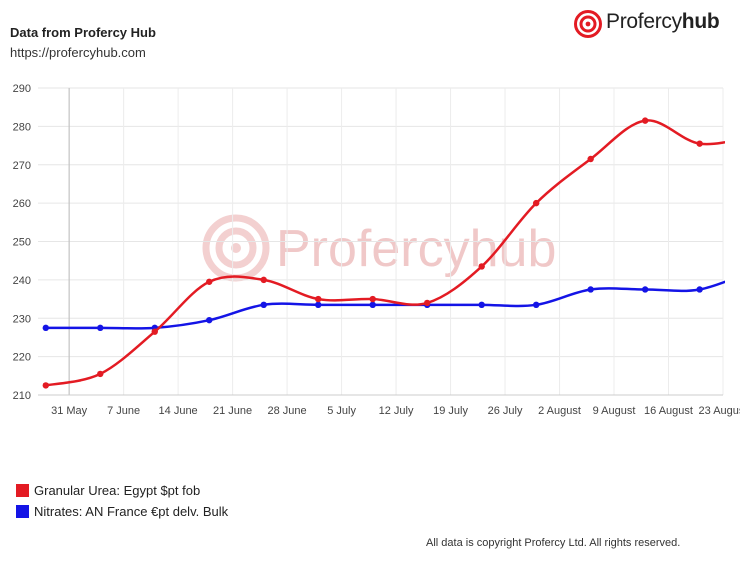 Image resolution: width=740 pixels, height=567 pixels. I want to click on y-tick-label: 270, so click(22, 166).